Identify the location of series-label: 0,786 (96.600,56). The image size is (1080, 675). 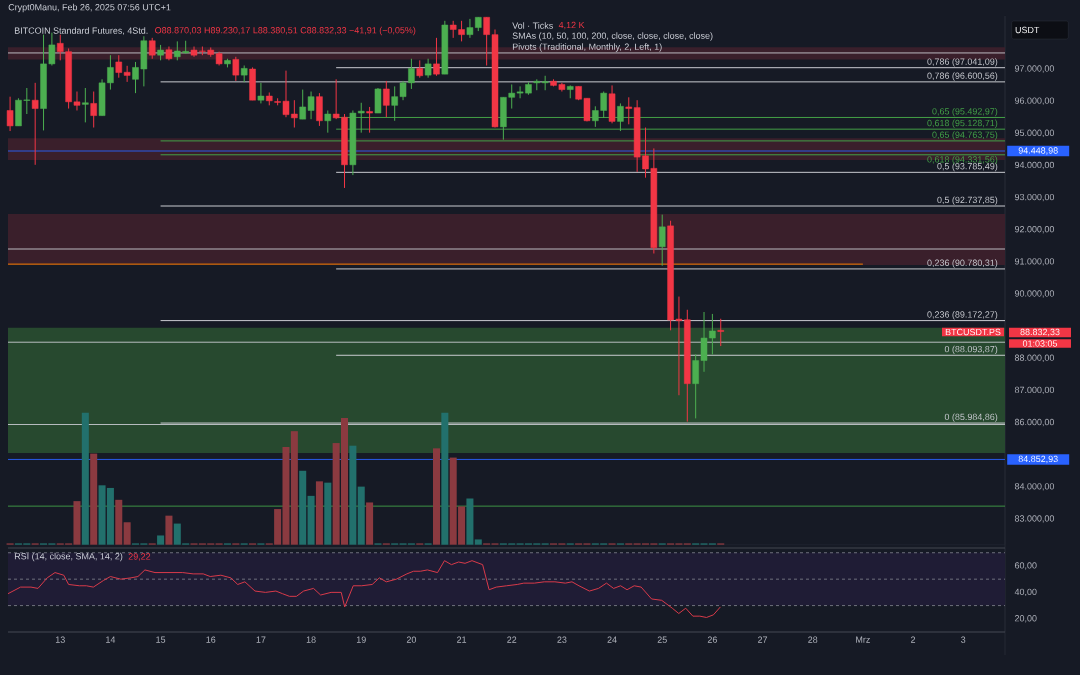
(962, 76).